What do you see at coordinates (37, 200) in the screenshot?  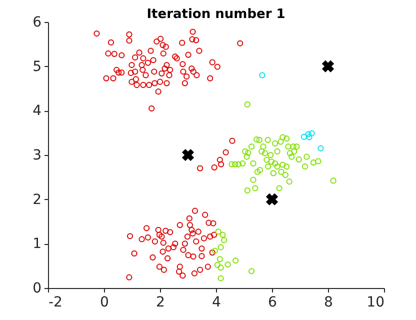 I see `y-tick-label: 2` at bounding box center [37, 200].